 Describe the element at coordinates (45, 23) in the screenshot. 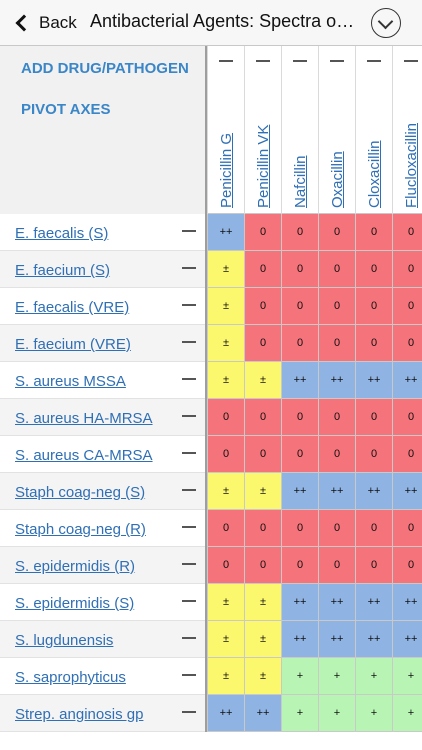

I see `back-button: Back` at that location.